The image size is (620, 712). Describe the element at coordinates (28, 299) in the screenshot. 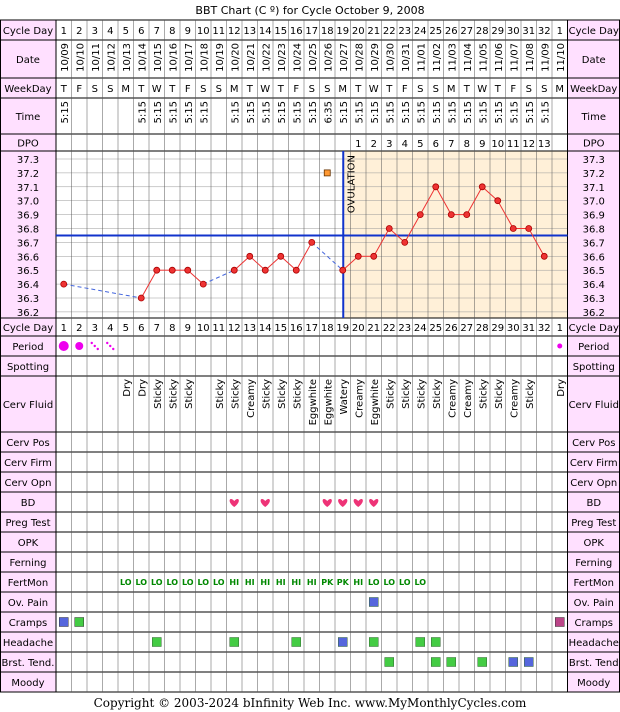

I see `y-tick-label: 36.3` at that location.